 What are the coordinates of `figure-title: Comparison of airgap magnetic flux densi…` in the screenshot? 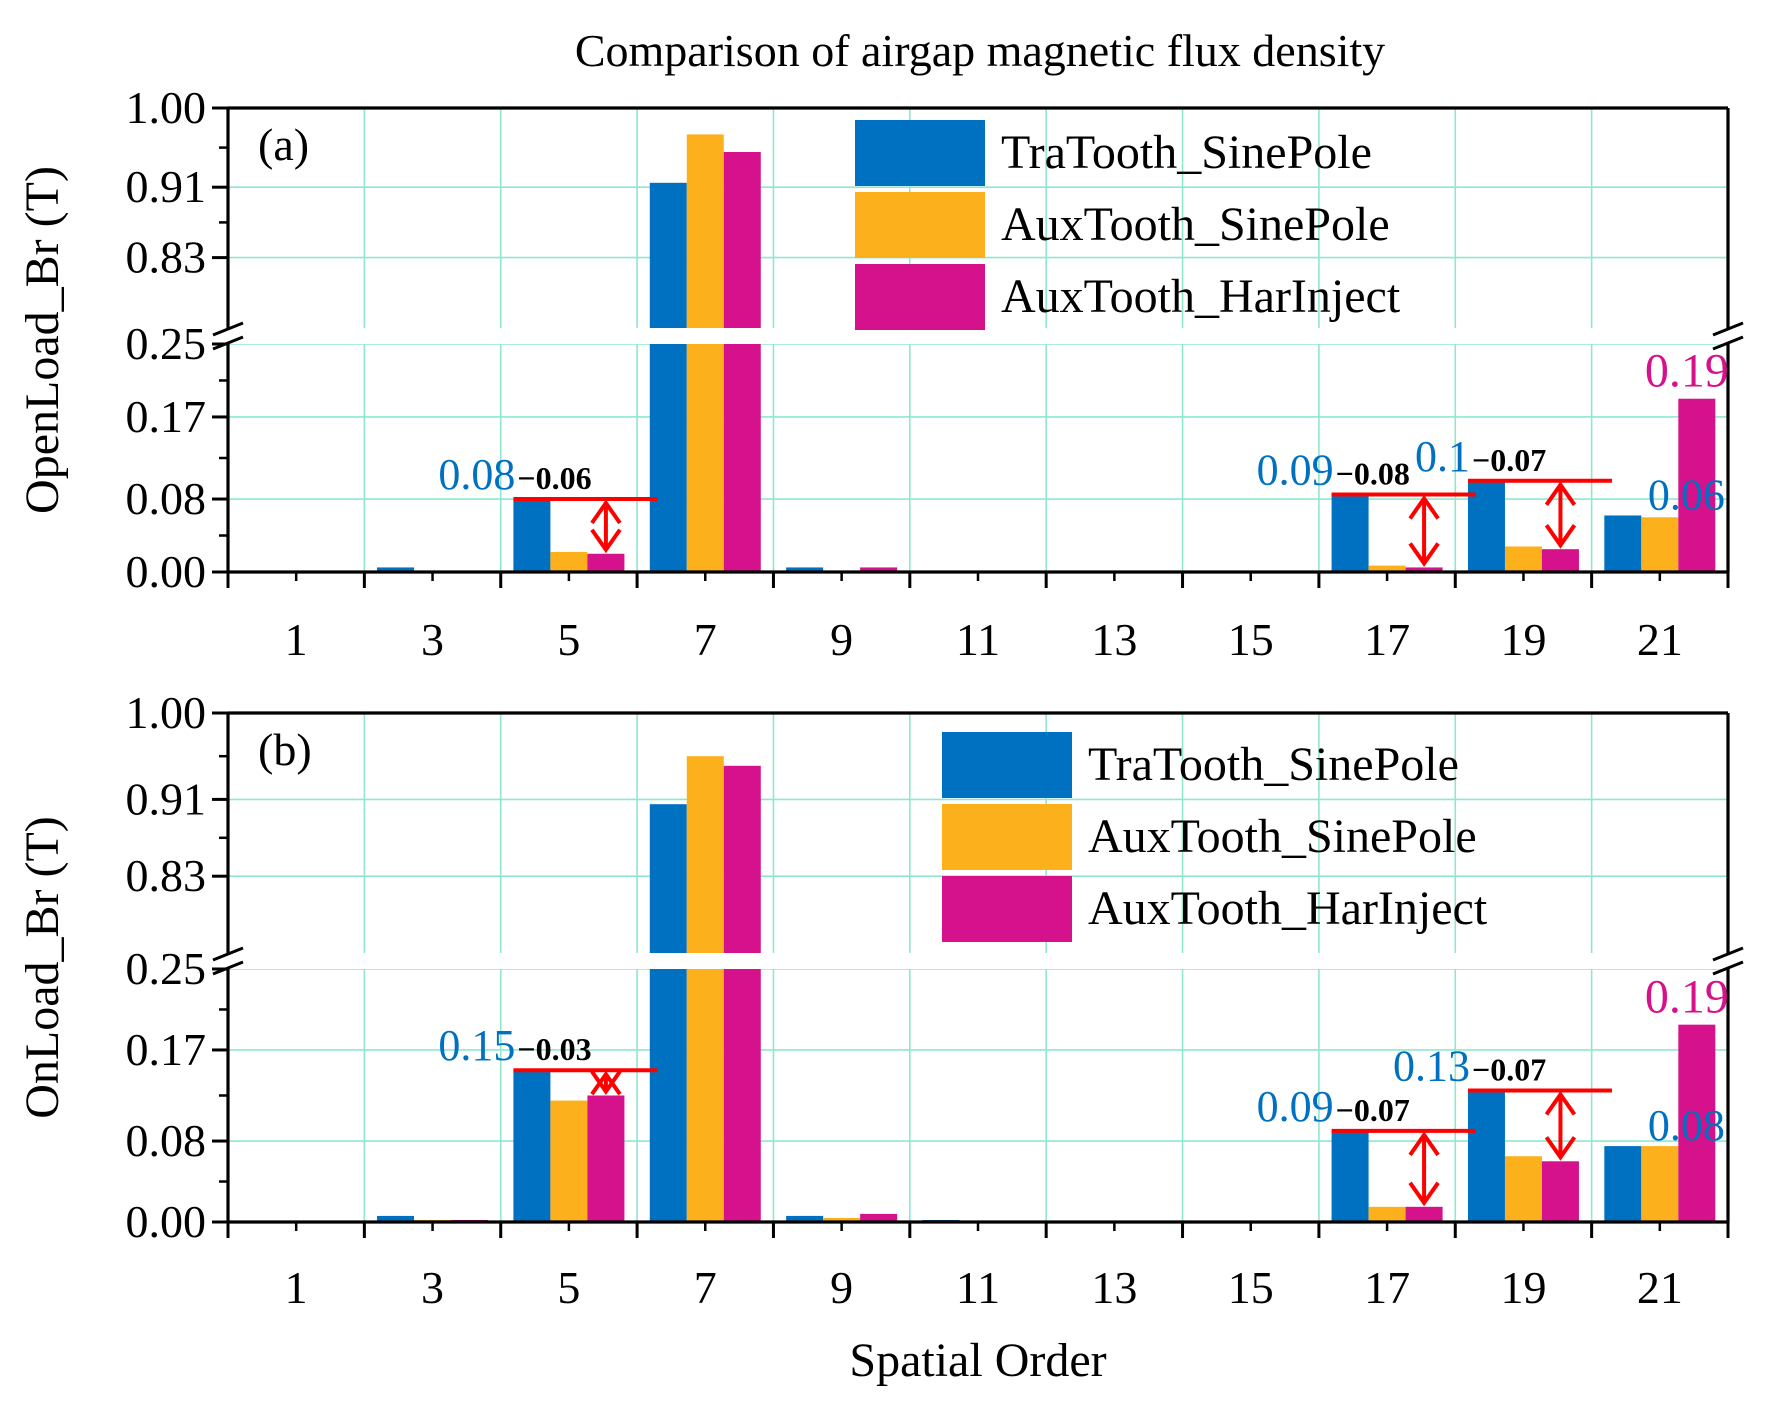 It's located at (980, 50).